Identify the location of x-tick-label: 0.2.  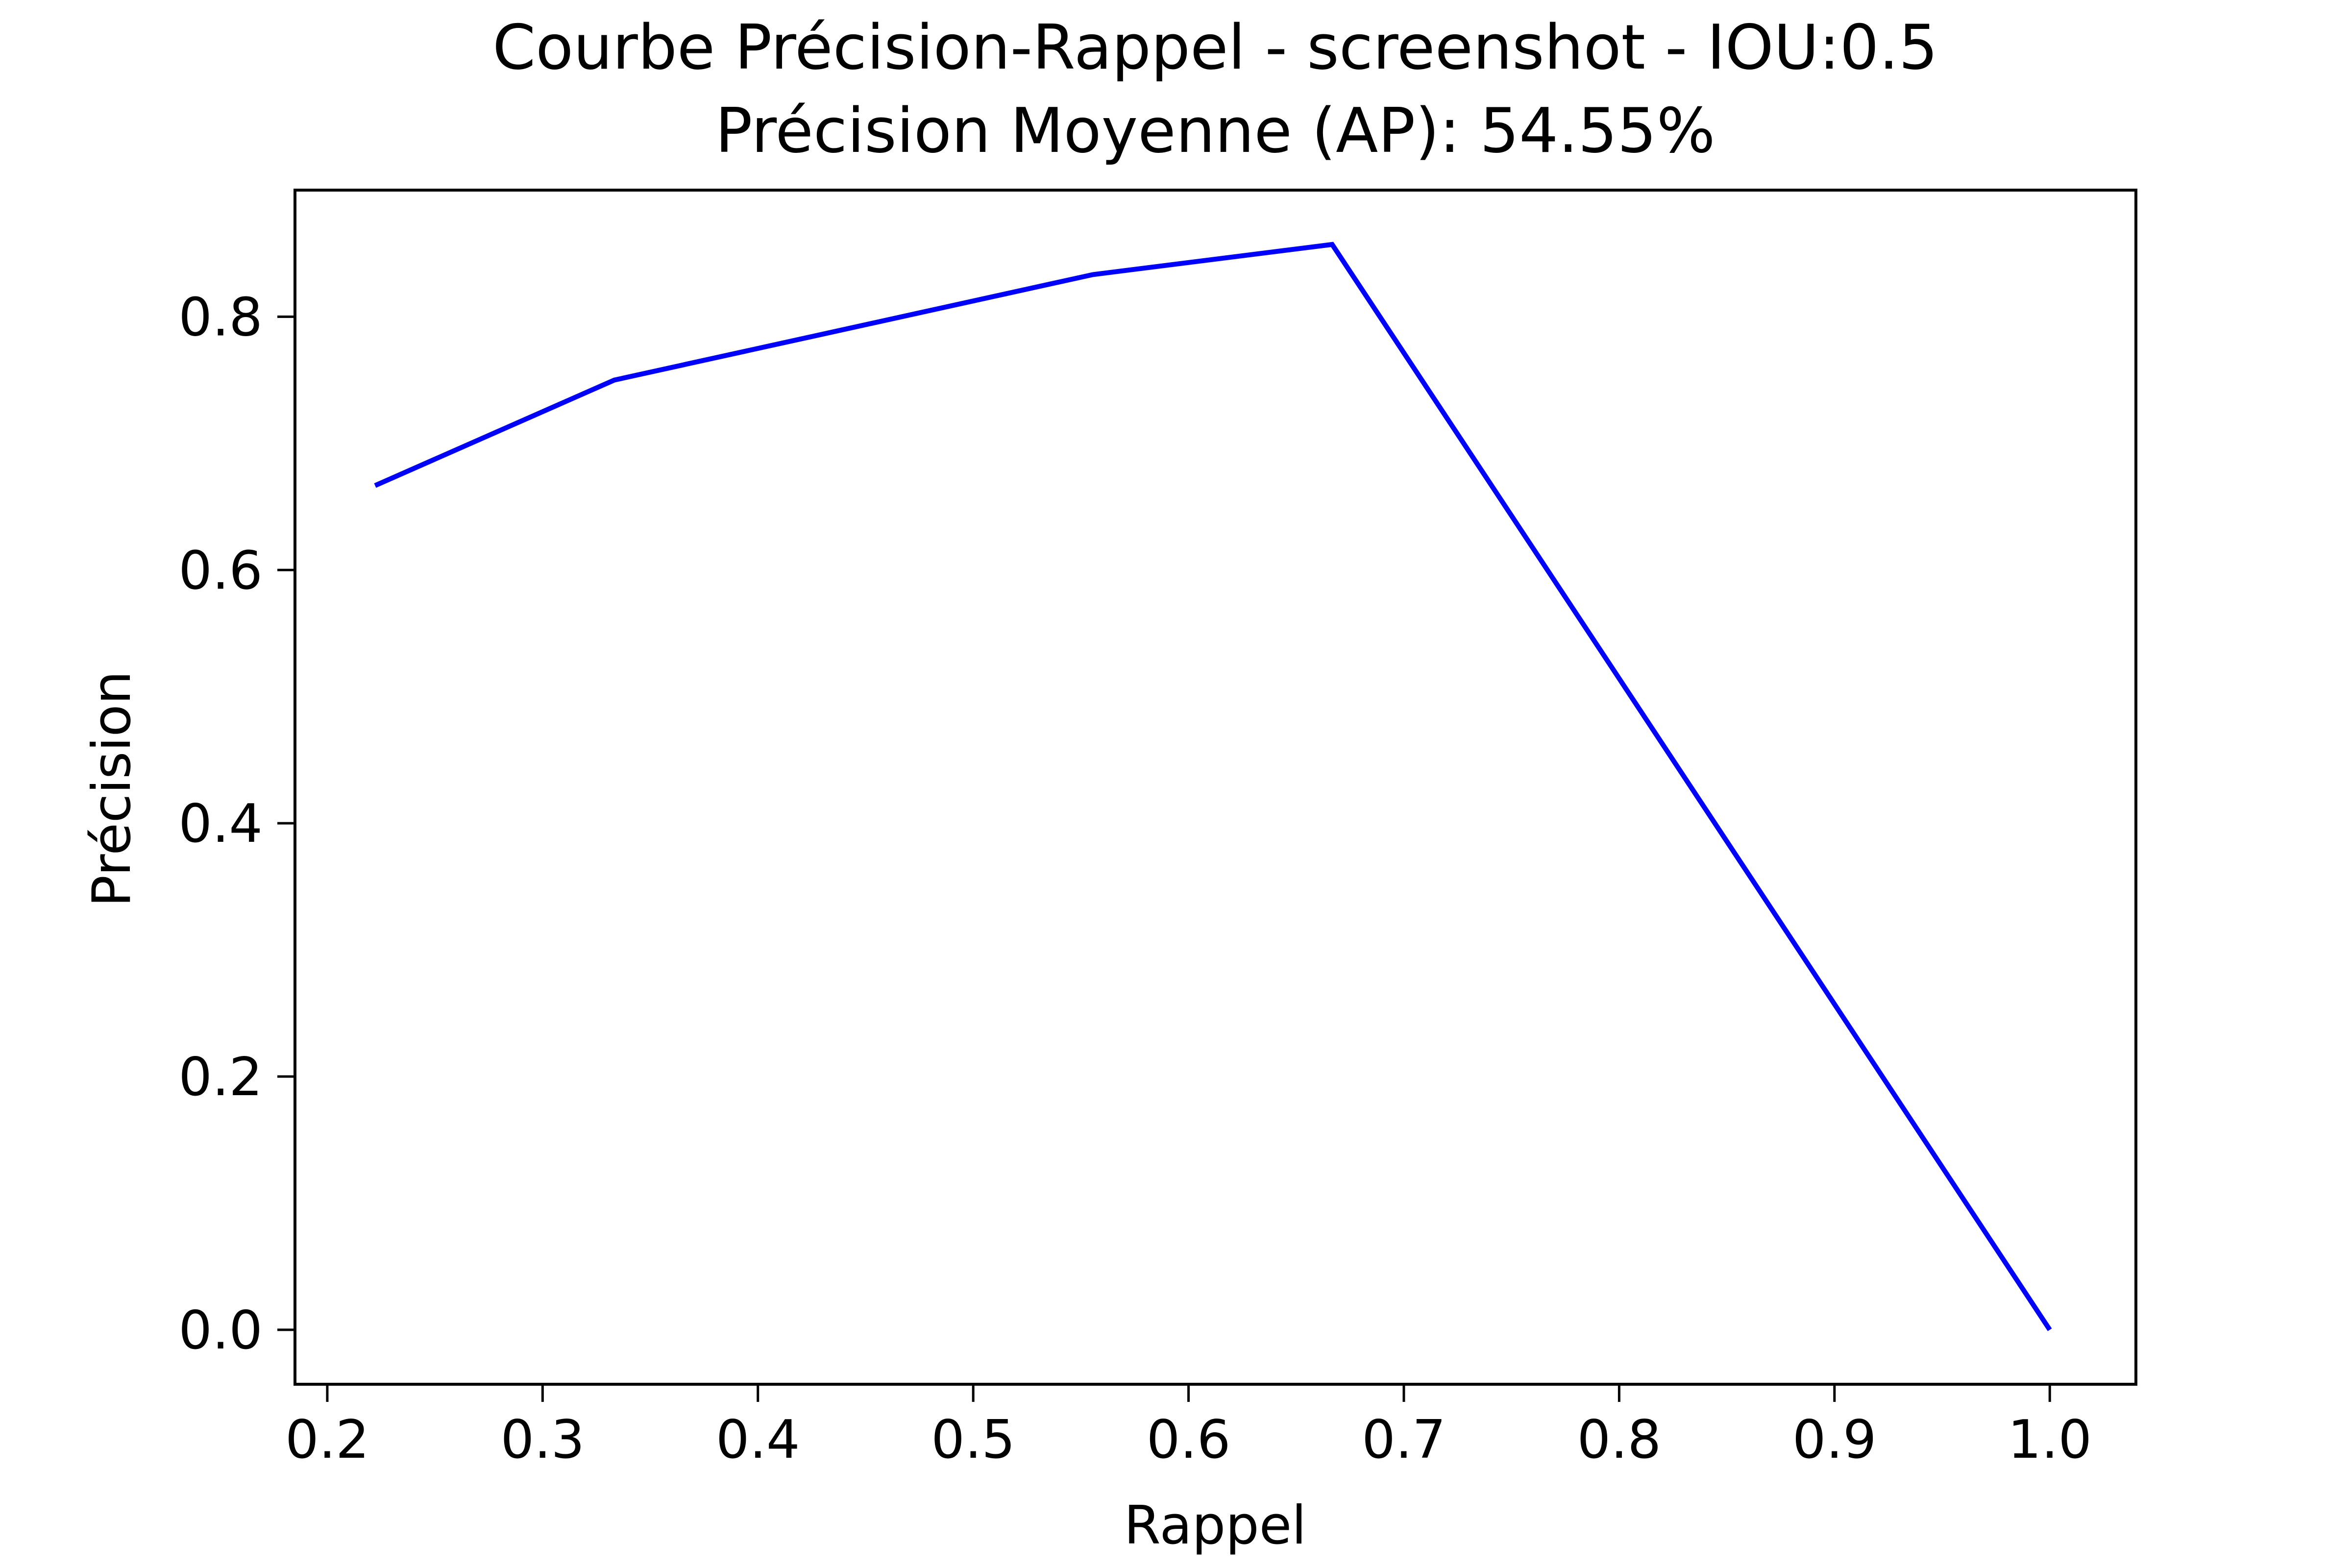
(327, 1439).